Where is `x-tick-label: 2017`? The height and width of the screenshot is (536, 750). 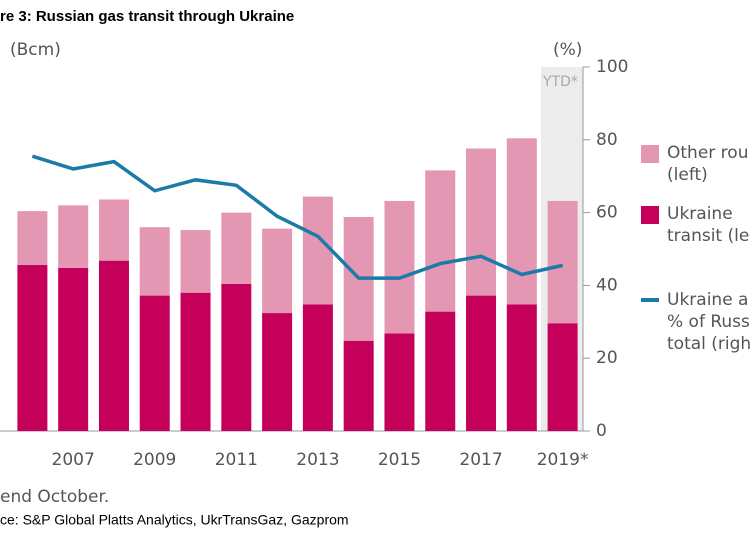
x-tick-label: 2017 is located at coordinates (480, 460).